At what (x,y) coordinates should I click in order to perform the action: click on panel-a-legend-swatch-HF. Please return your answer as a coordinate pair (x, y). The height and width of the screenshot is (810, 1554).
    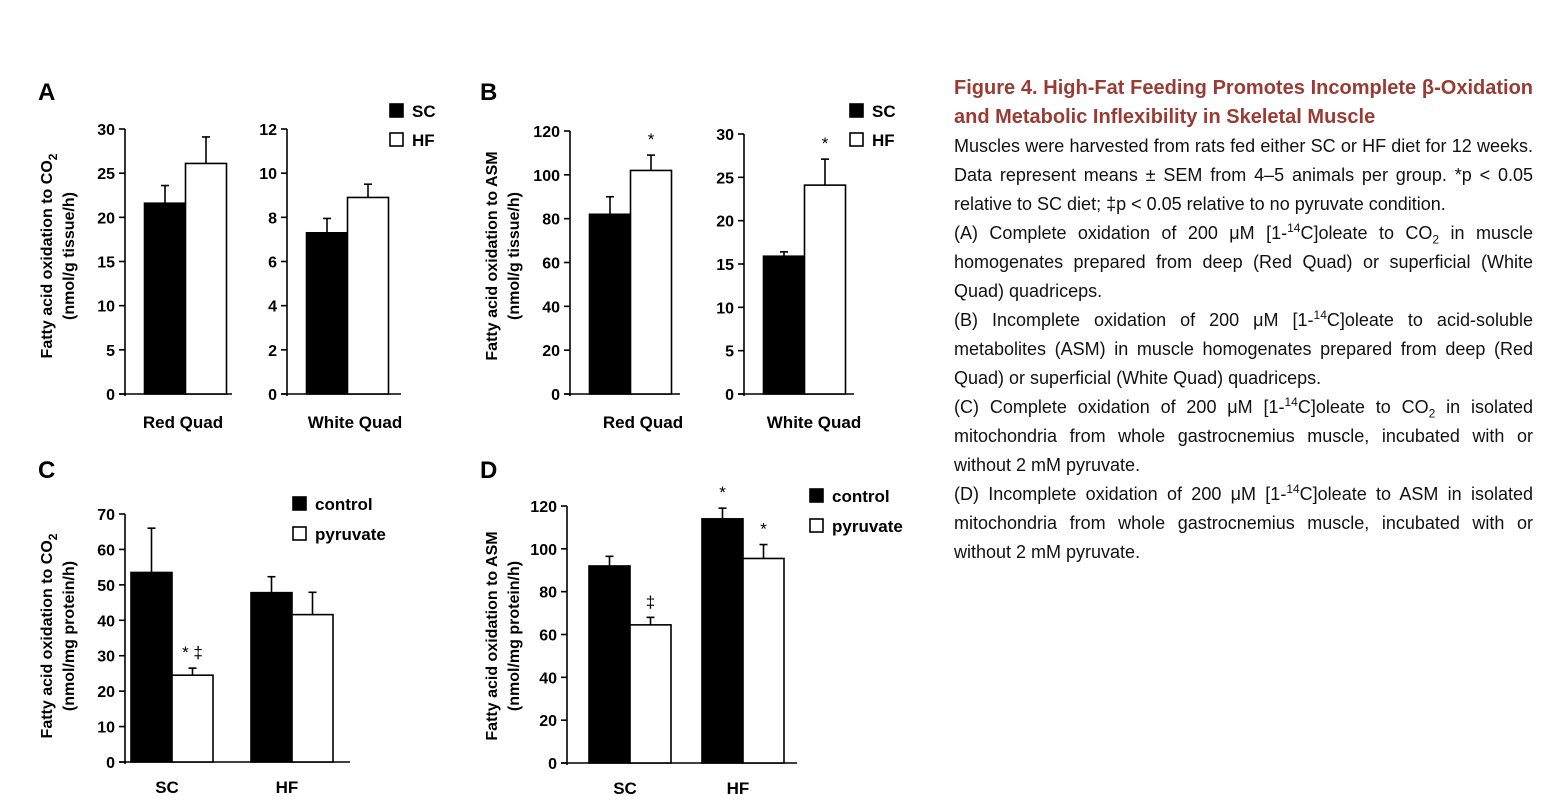
    Looking at the image, I should click on (396, 139).